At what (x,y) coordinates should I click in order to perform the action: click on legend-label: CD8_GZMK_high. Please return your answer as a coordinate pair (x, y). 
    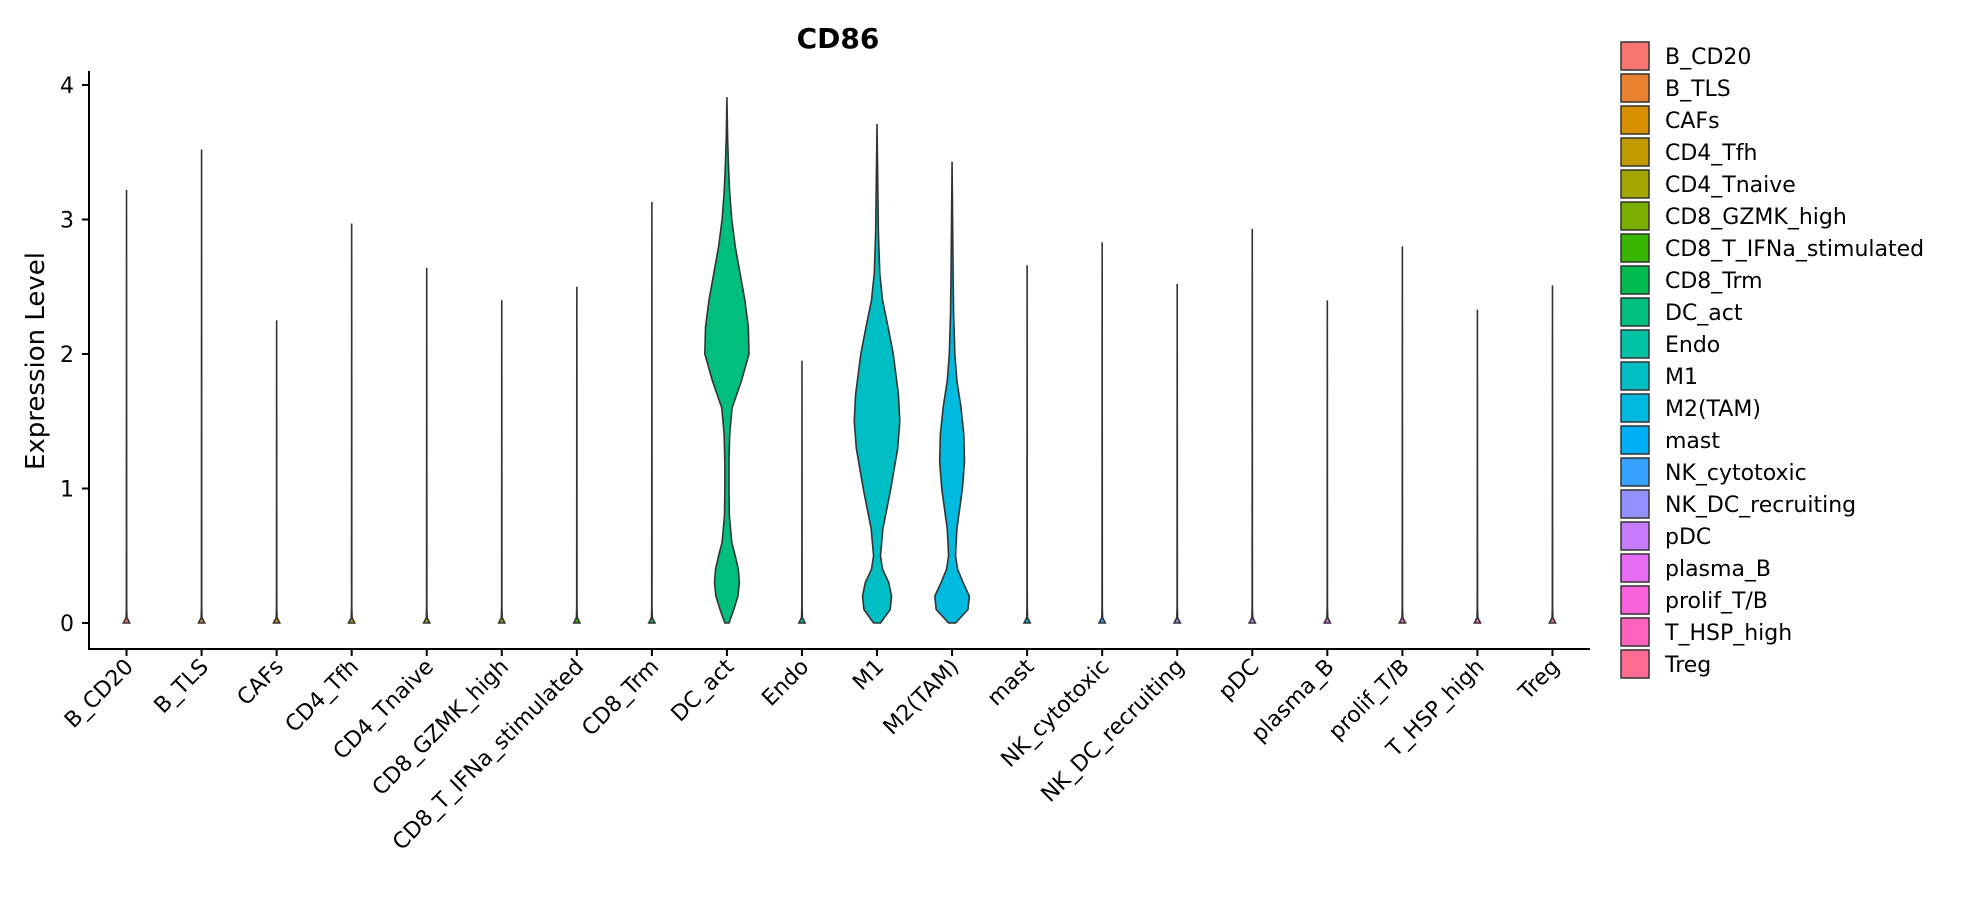
    Looking at the image, I should click on (1756, 217).